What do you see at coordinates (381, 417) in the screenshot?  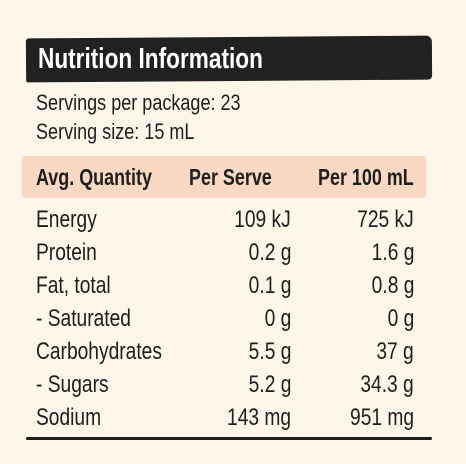 I see `row-per-100ml: 951 mg` at bounding box center [381, 417].